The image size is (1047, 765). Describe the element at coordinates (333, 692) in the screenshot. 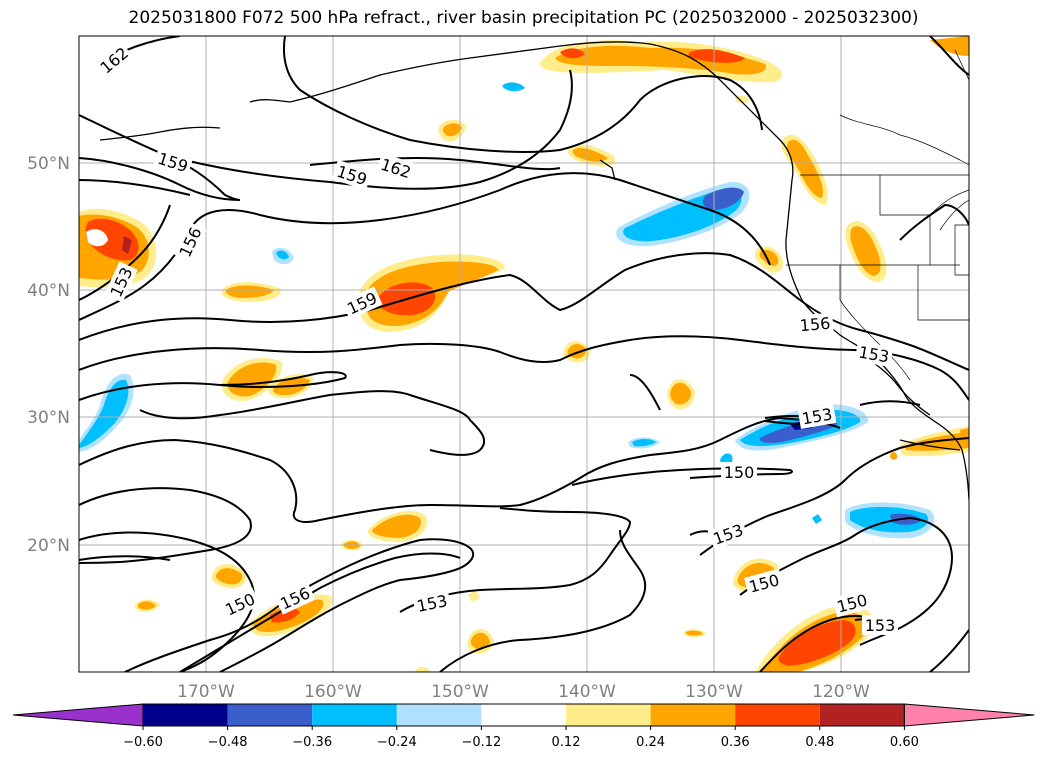

I see `lon-label-160w: 160°W` at that location.